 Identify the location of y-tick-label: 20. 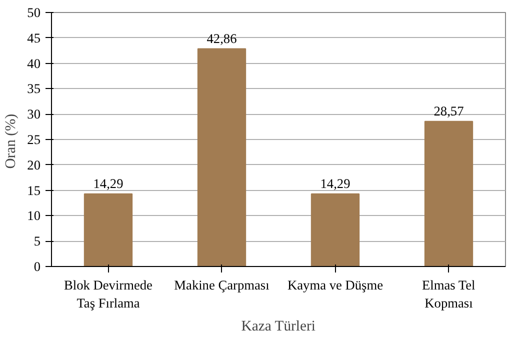
(34, 164).